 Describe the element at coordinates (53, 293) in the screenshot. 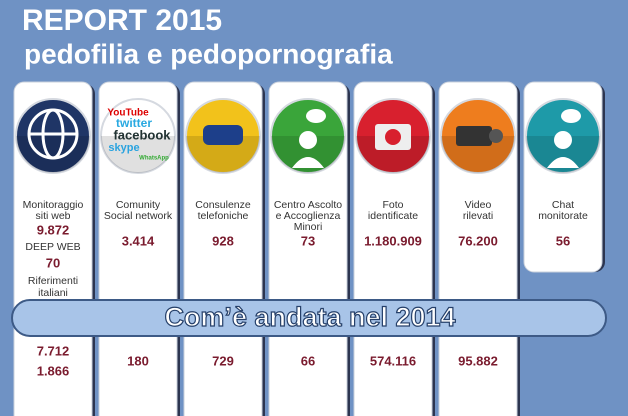

I see `extra: italiani` at that location.